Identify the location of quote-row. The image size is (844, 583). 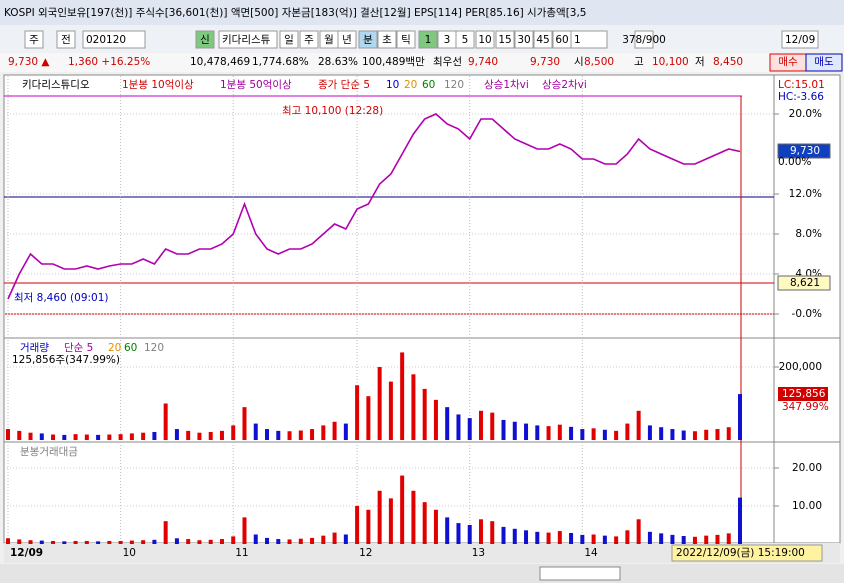
(422, 62).